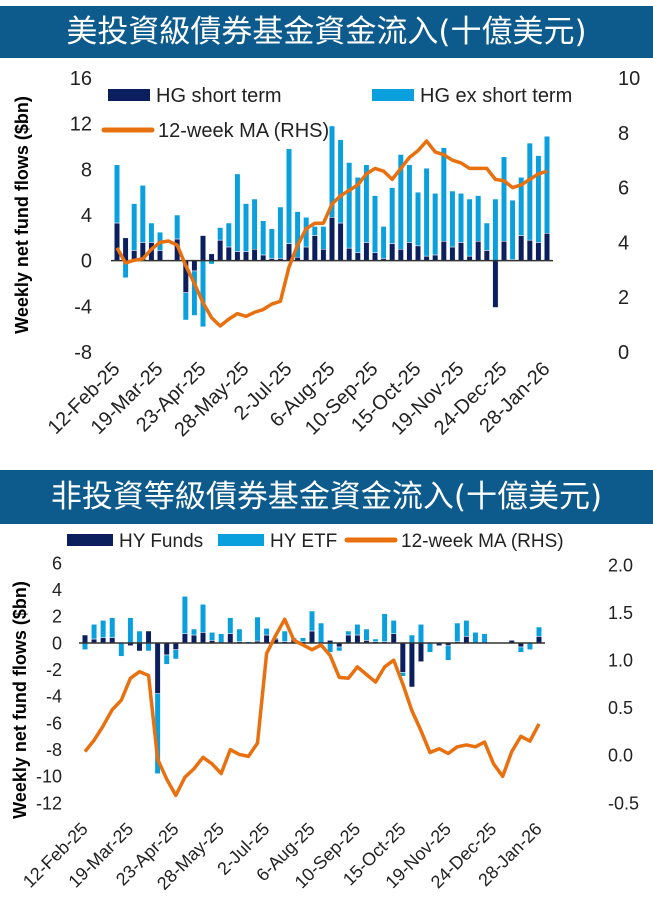 The image size is (653, 916). I want to click on chart2-title: 非投資等級債券基金資金流入(十億美元), so click(326, 497).